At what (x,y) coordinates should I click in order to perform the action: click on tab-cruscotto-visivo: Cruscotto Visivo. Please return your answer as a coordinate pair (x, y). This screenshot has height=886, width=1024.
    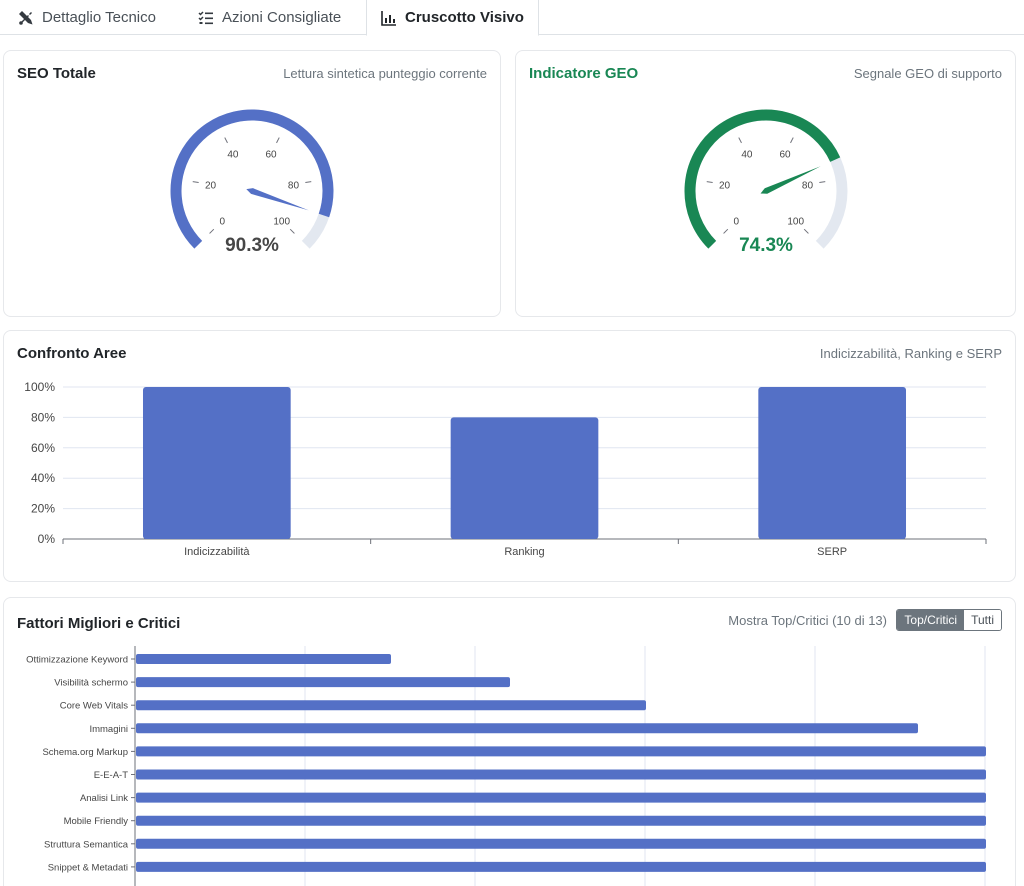
    Looking at the image, I should click on (452, 18).